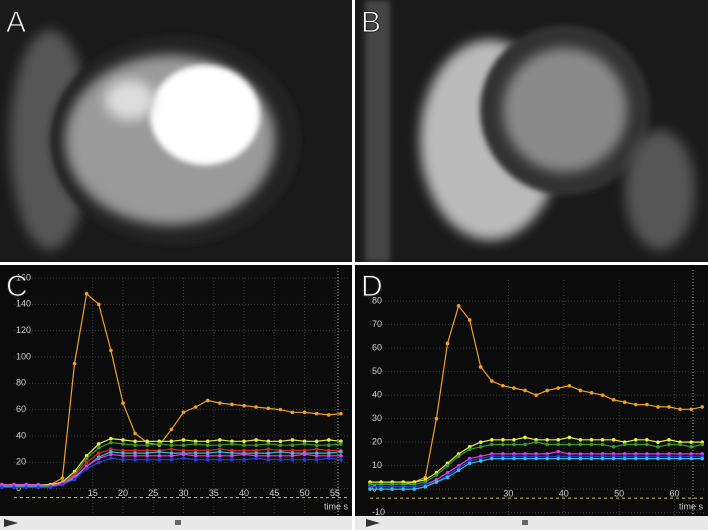 Image resolution: width=708 pixels, height=530 pixels. What do you see at coordinates (377, 418) in the screenshot?
I see `y-tick-label: 30` at bounding box center [377, 418].